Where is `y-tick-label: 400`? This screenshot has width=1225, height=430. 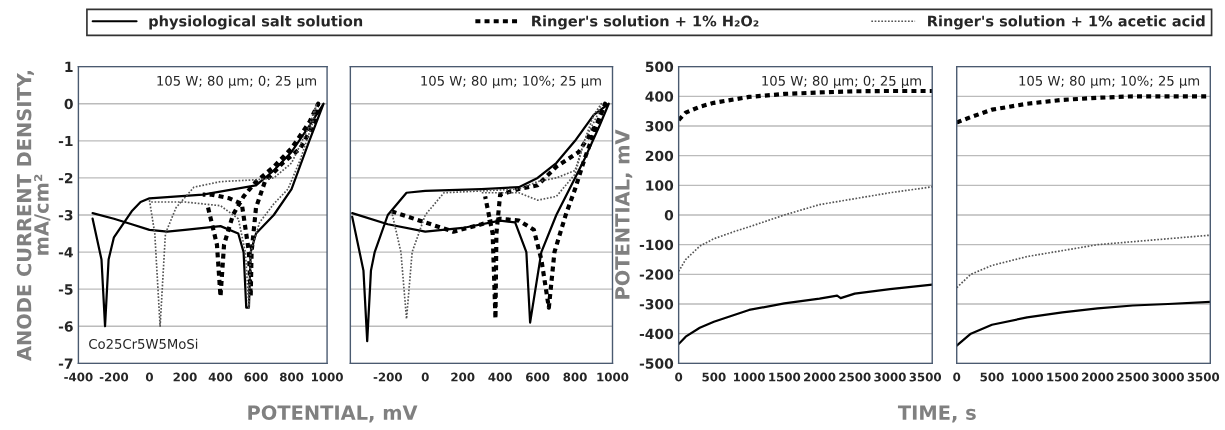
y-tick-label: 400 is located at coordinates (659, 96).